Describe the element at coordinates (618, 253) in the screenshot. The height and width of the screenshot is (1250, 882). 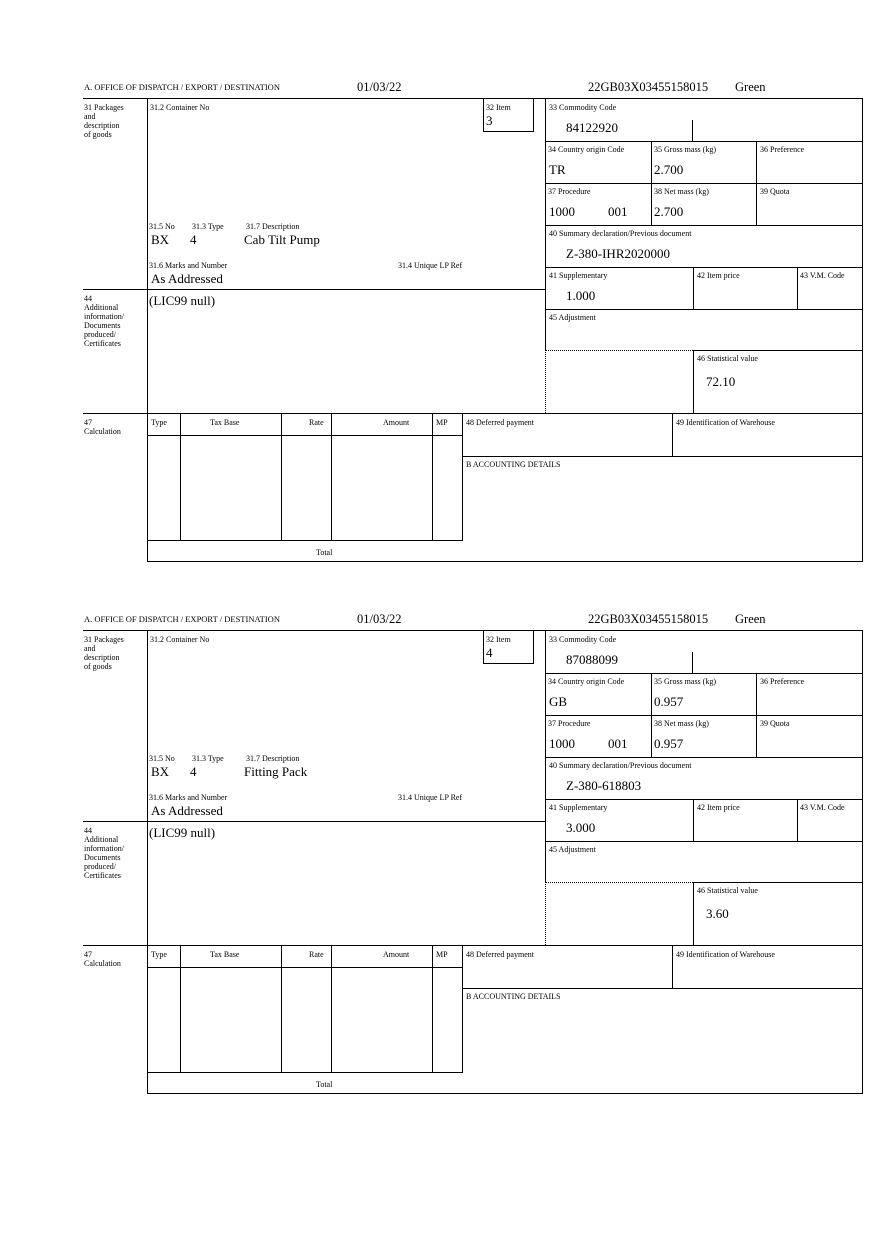
I see `summary-decl-value: Z-380-IHR2020000` at that location.